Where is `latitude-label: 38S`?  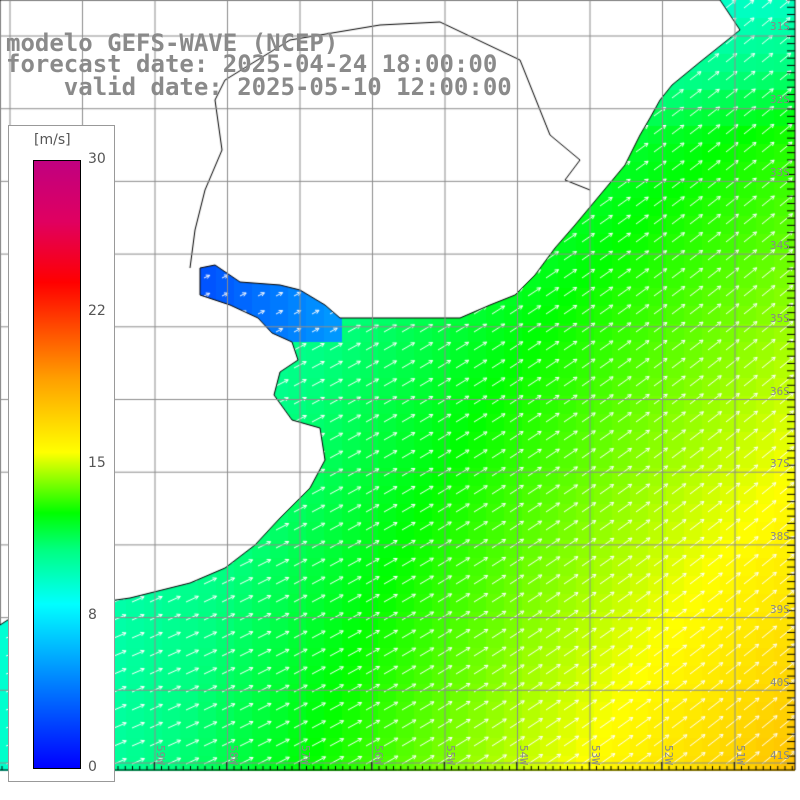
latitude-label: 38S is located at coordinates (780, 537).